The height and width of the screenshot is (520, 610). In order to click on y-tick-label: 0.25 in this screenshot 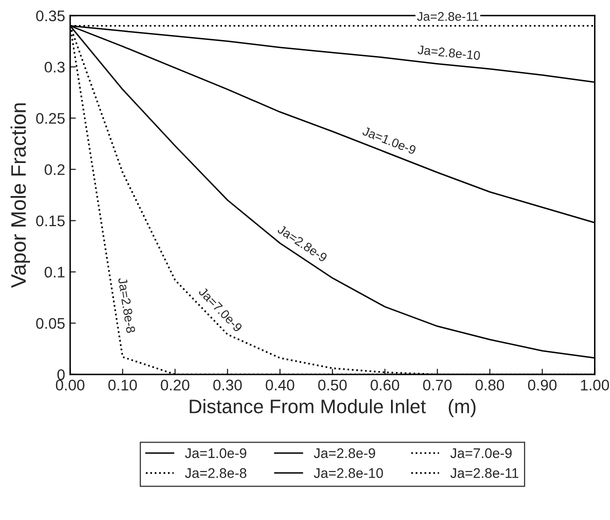, I will do `click(50, 118)`.